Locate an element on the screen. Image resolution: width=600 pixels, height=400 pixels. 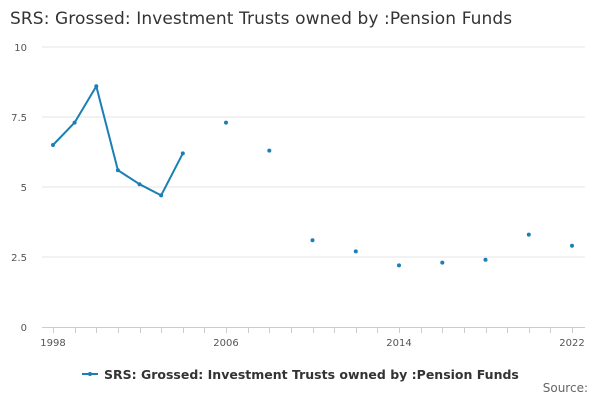
y-tick-label: 10 is located at coordinates (20, 48).